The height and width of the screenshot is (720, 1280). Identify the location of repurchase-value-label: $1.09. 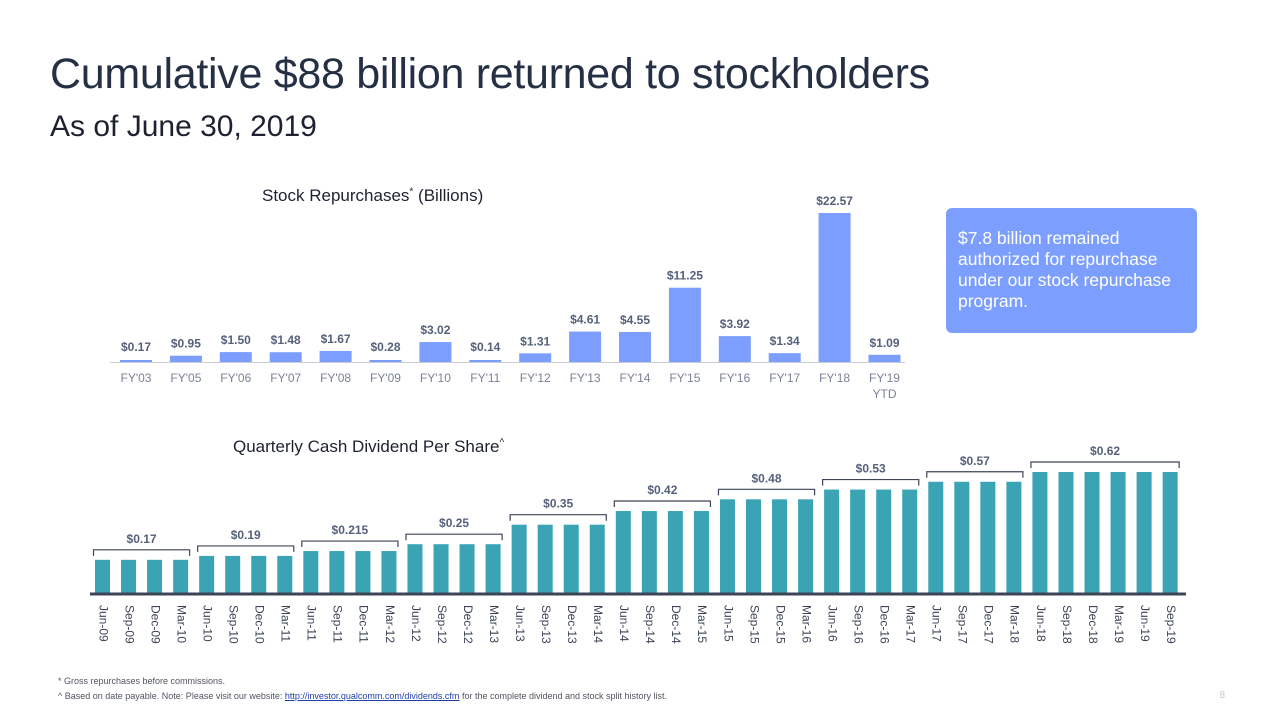
(884, 343).